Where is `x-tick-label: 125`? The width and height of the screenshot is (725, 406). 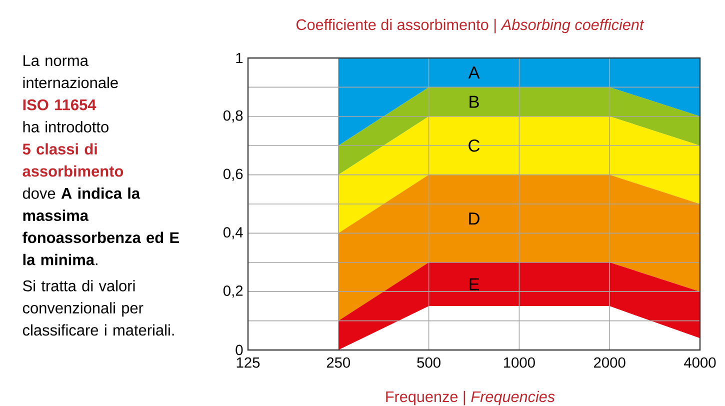
x-tick-label: 125 is located at coordinates (248, 362).